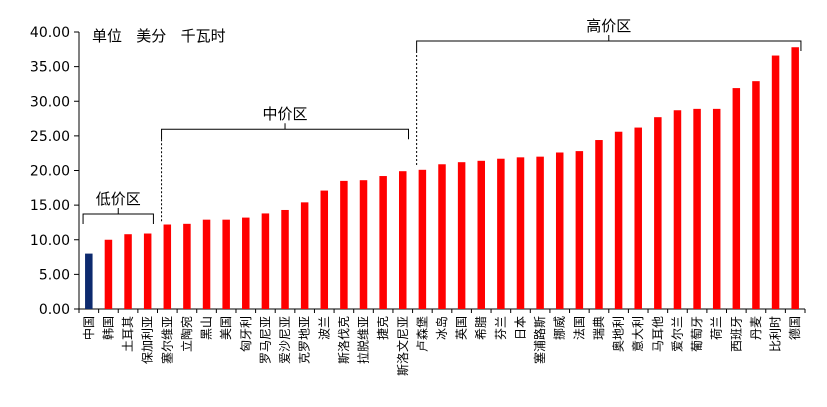 Image resolution: width=827 pixels, height=407 pixels. I want to click on zone-label: 高价区, so click(608, 26).